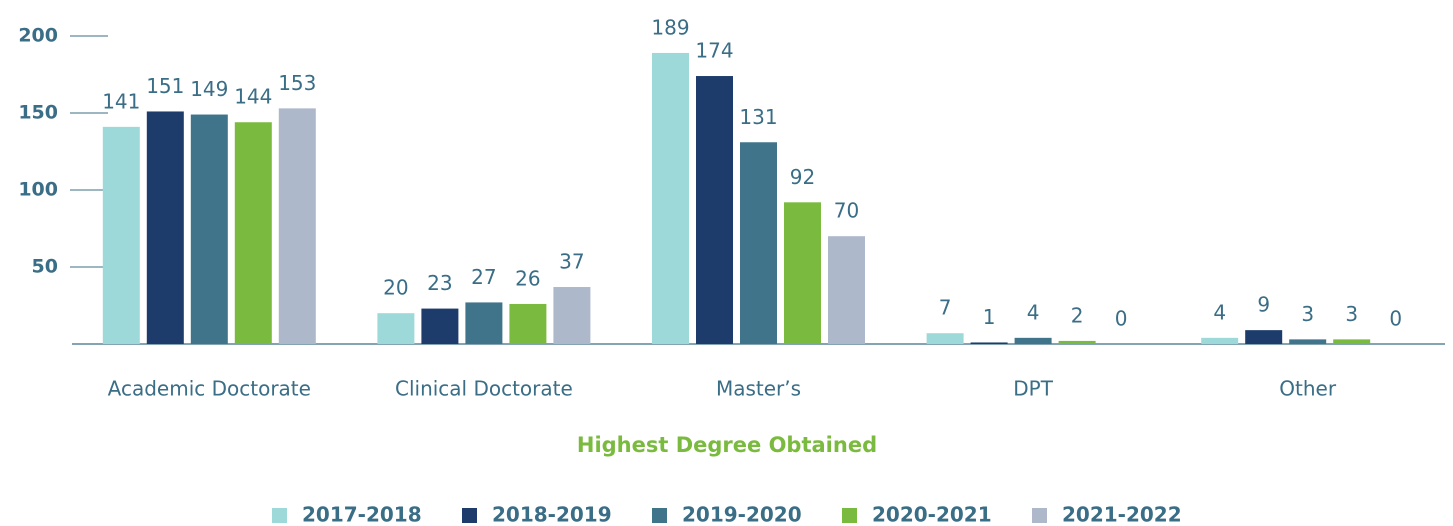  What do you see at coordinates (1122, 514) in the screenshot?
I see `legend-label: 2021-2022` at bounding box center [1122, 514].